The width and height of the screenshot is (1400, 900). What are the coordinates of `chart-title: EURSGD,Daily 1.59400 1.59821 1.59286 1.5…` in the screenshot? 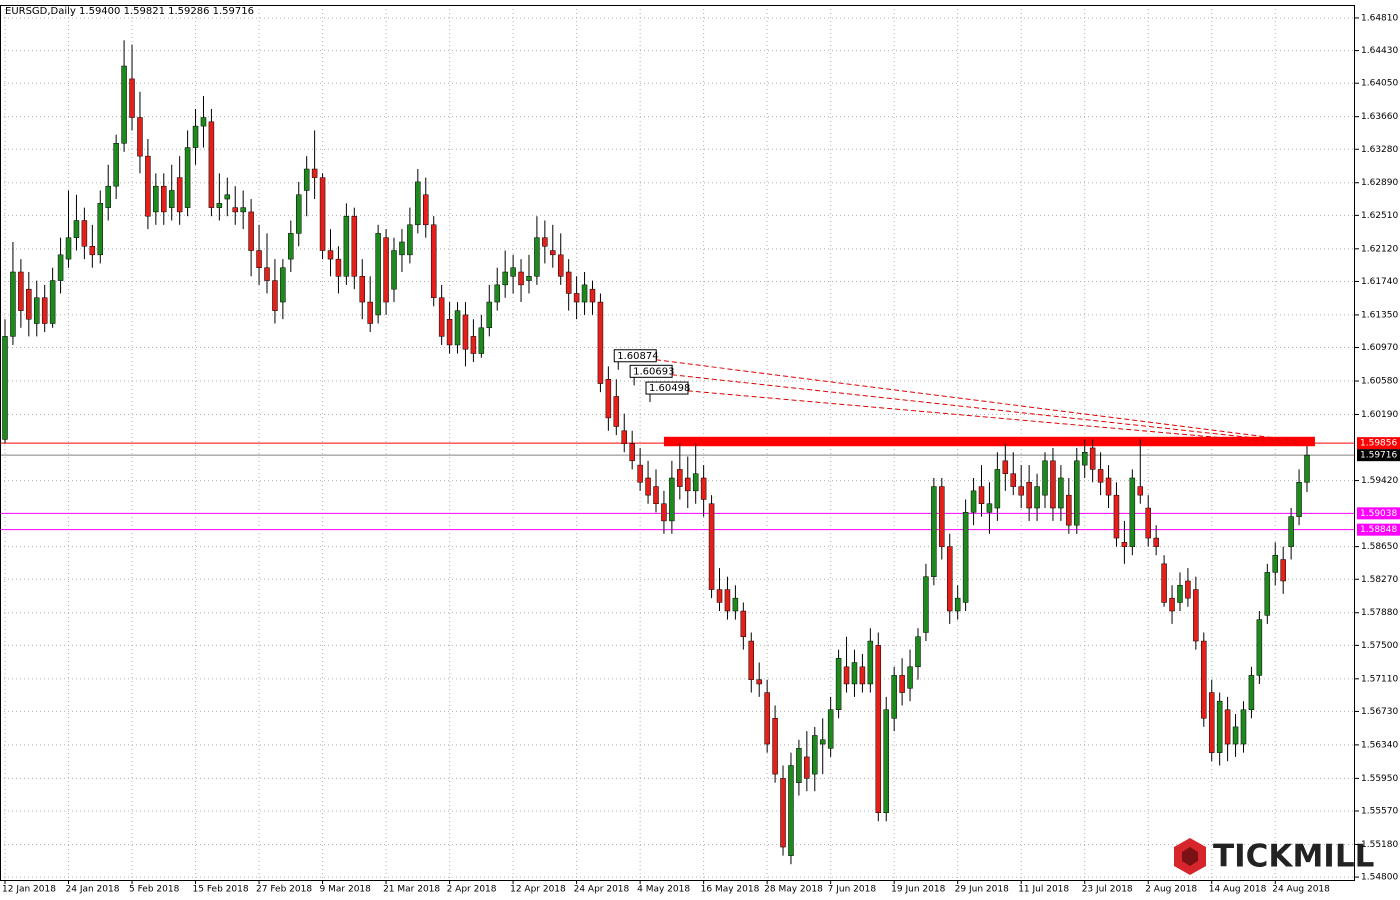 It's located at (129, 11).